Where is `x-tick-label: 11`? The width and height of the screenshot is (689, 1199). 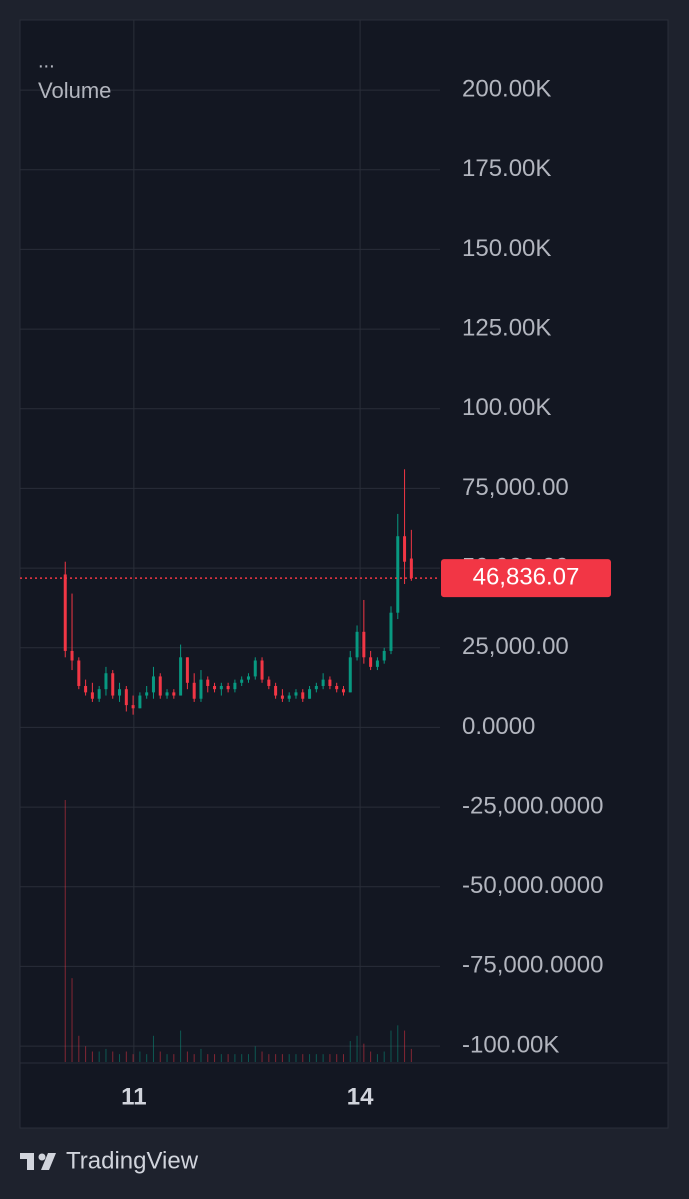 x-tick-label: 11 is located at coordinates (133, 1096).